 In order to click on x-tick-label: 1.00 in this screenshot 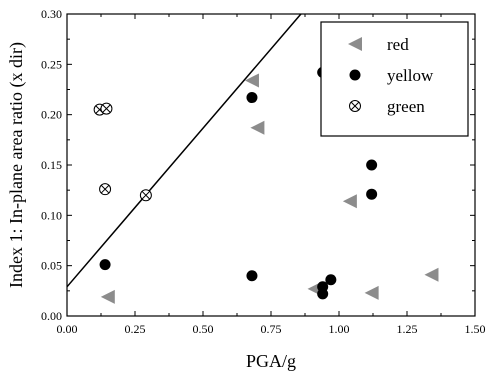, I will do `click(339, 329)`.